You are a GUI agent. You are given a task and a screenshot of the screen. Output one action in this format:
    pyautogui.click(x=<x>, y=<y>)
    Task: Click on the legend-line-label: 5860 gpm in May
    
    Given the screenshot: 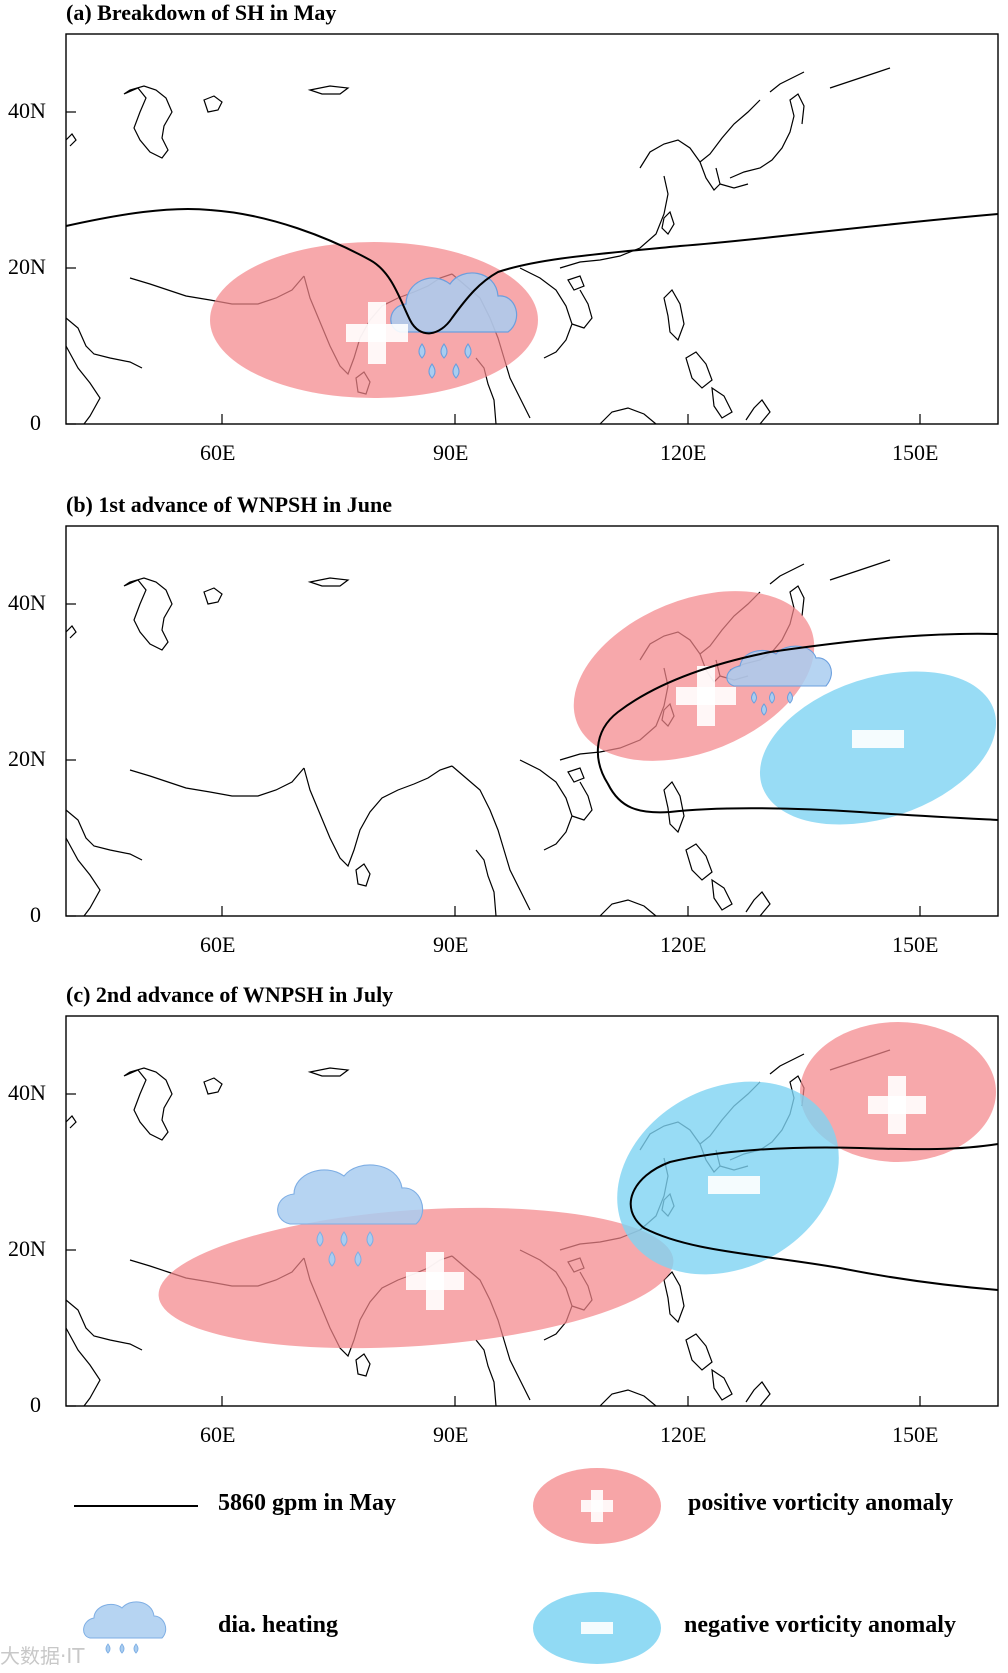 What is the action you would take?
    pyautogui.click(x=307, y=1503)
    